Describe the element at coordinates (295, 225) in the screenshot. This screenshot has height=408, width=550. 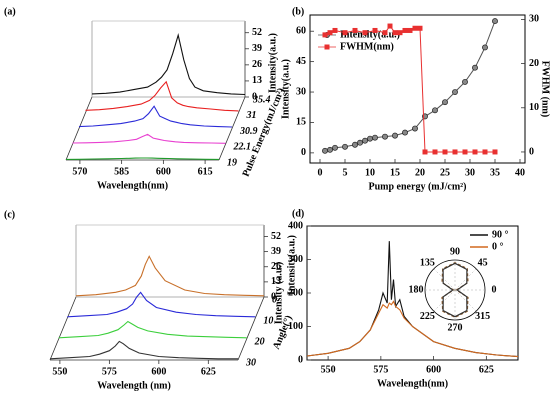
I see `y-tick-label: 400` at that location.